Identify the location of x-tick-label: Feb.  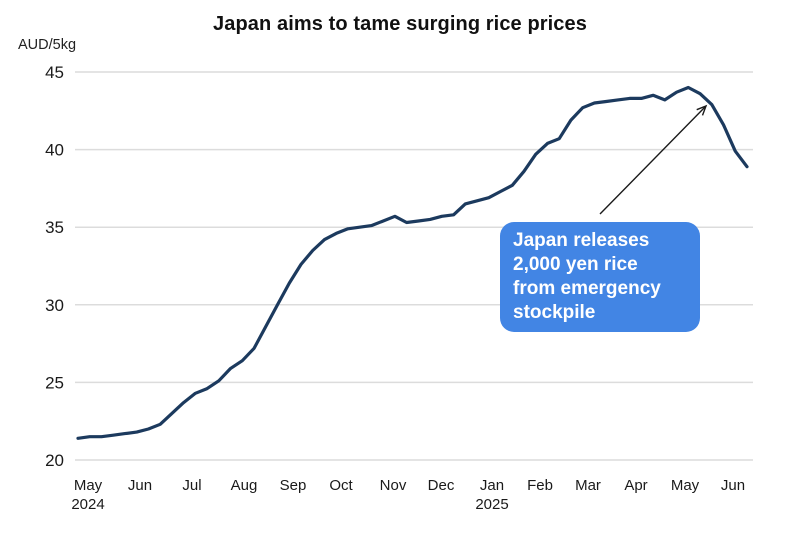
(540, 485).